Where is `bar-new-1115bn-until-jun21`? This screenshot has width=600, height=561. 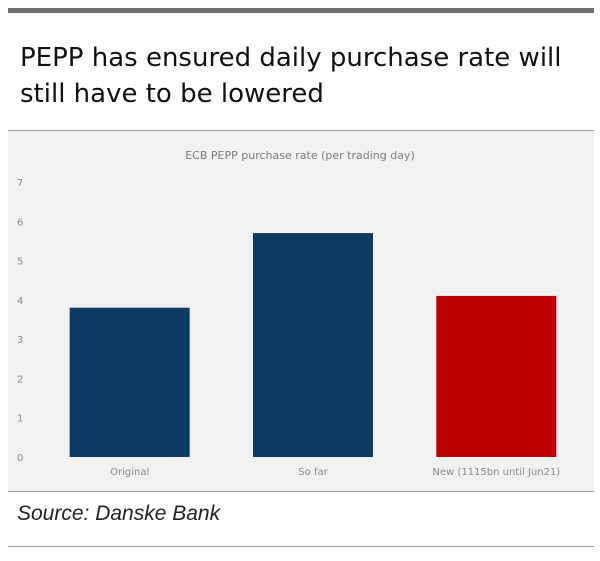 bar-new-1115bn-until-jun21 is located at coordinates (496, 376).